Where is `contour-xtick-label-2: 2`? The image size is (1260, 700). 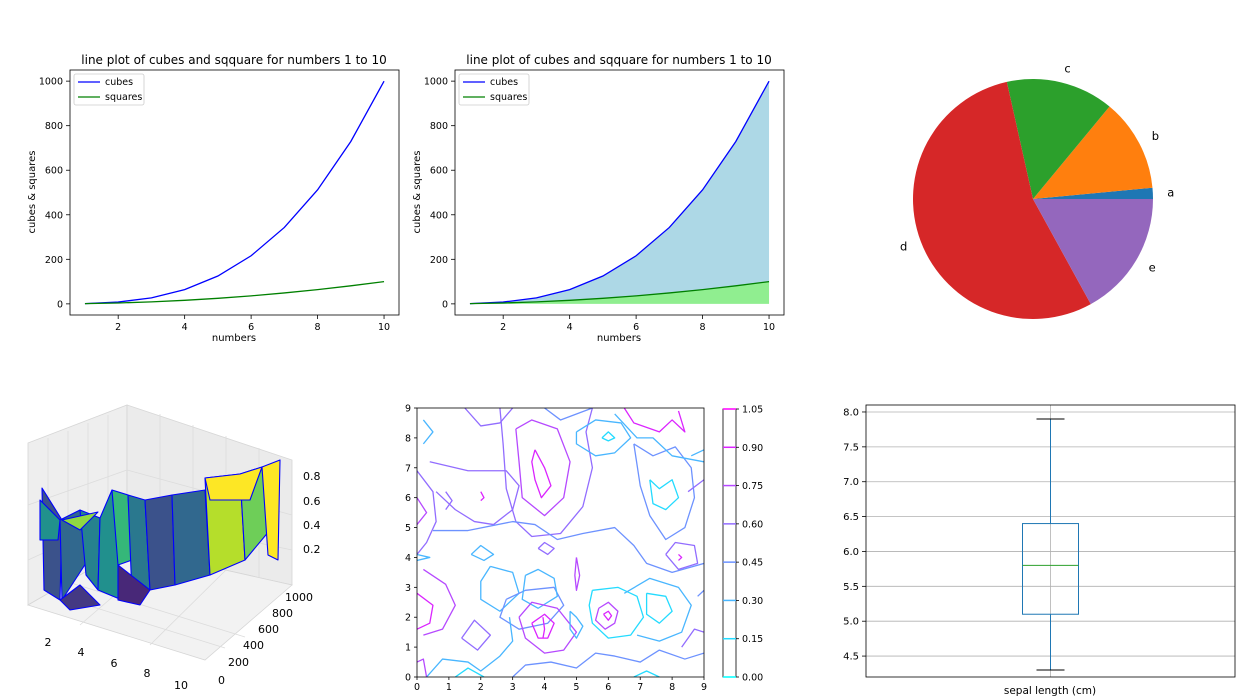
contour-xtick-label-2: 2 is located at coordinates (481, 687).